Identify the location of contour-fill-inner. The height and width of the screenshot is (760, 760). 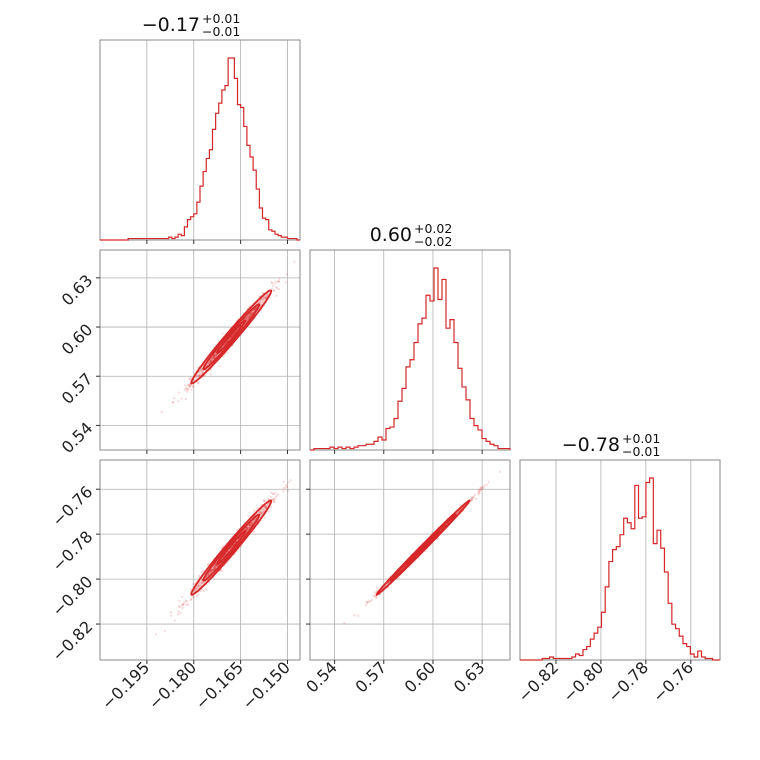
(231, 337).